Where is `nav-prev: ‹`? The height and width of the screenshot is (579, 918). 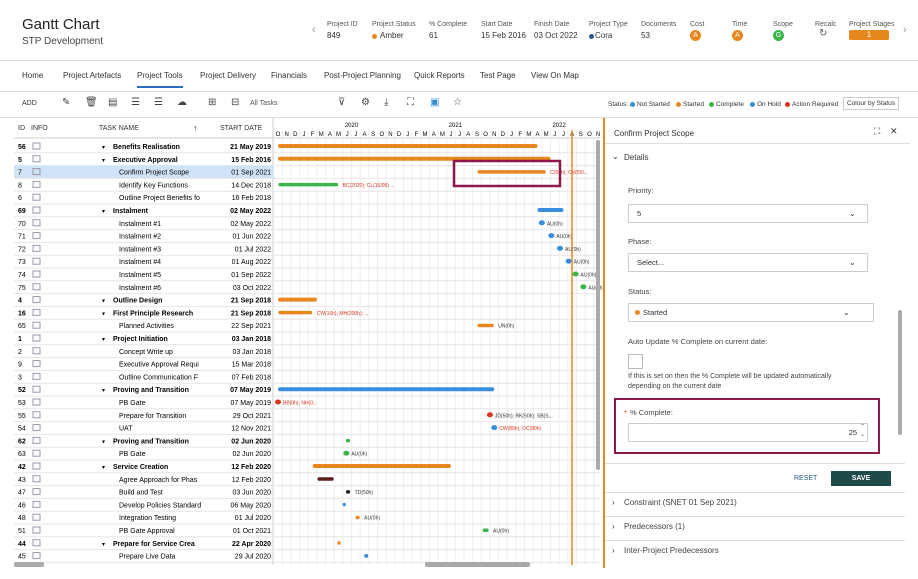 nav-prev: ‹ is located at coordinates (314, 30).